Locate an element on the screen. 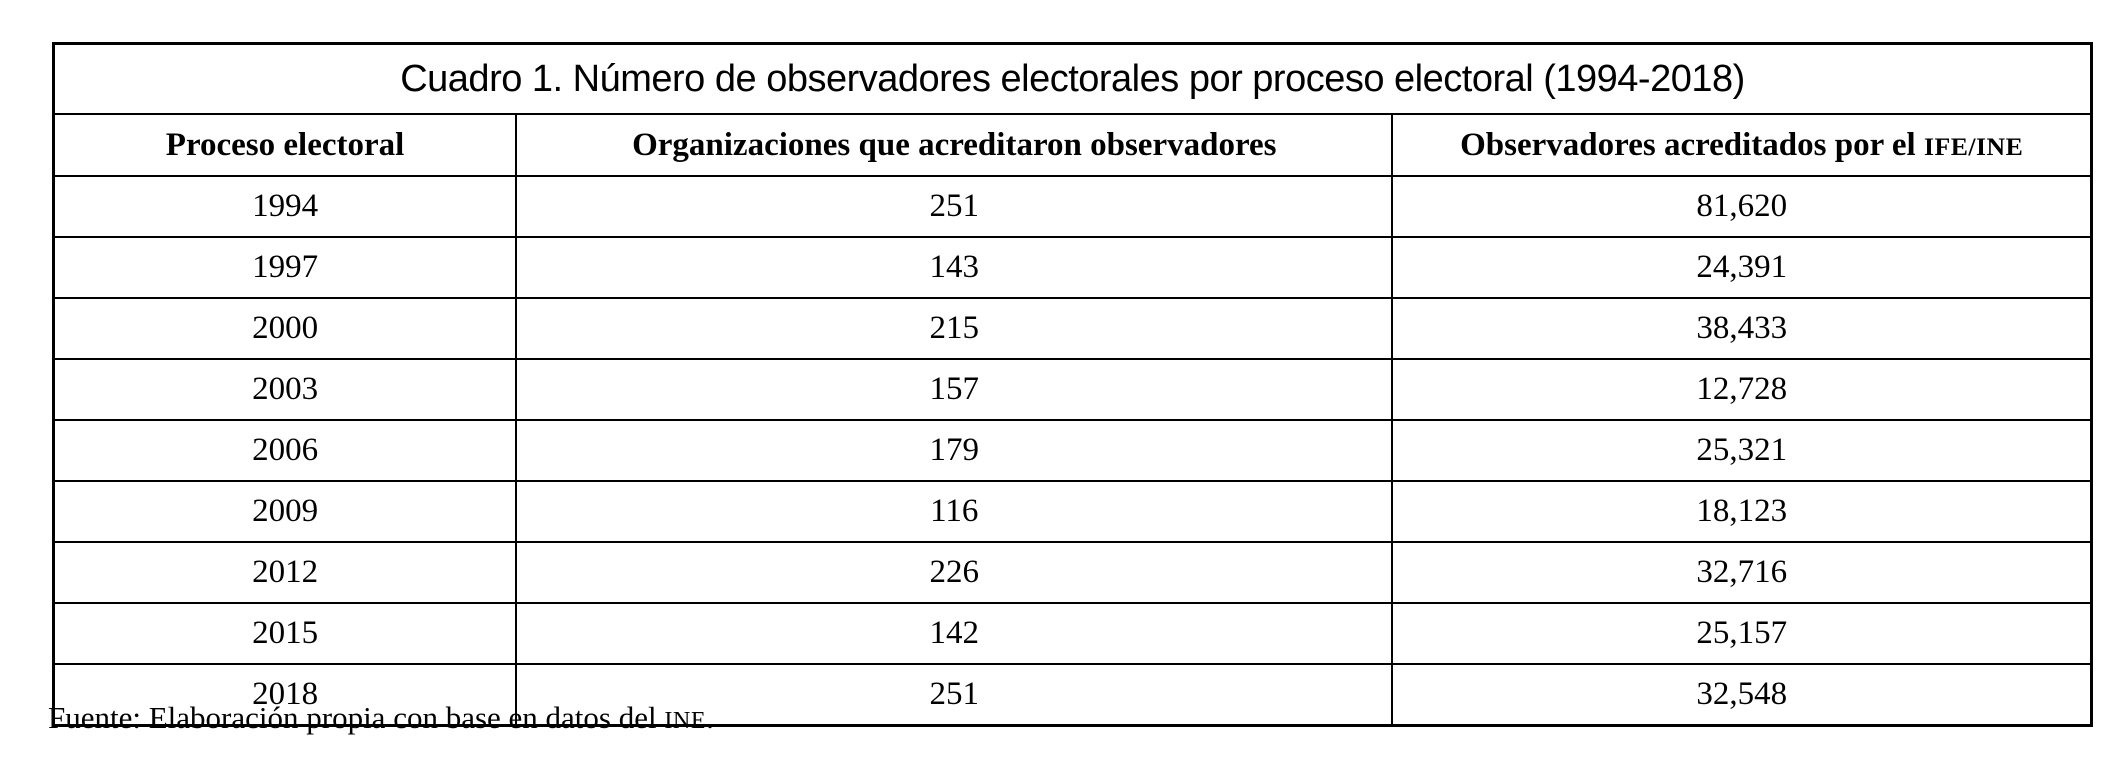 The height and width of the screenshot is (764, 2123). cell-observers: 25,321 is located at coordinates (1742, 450).